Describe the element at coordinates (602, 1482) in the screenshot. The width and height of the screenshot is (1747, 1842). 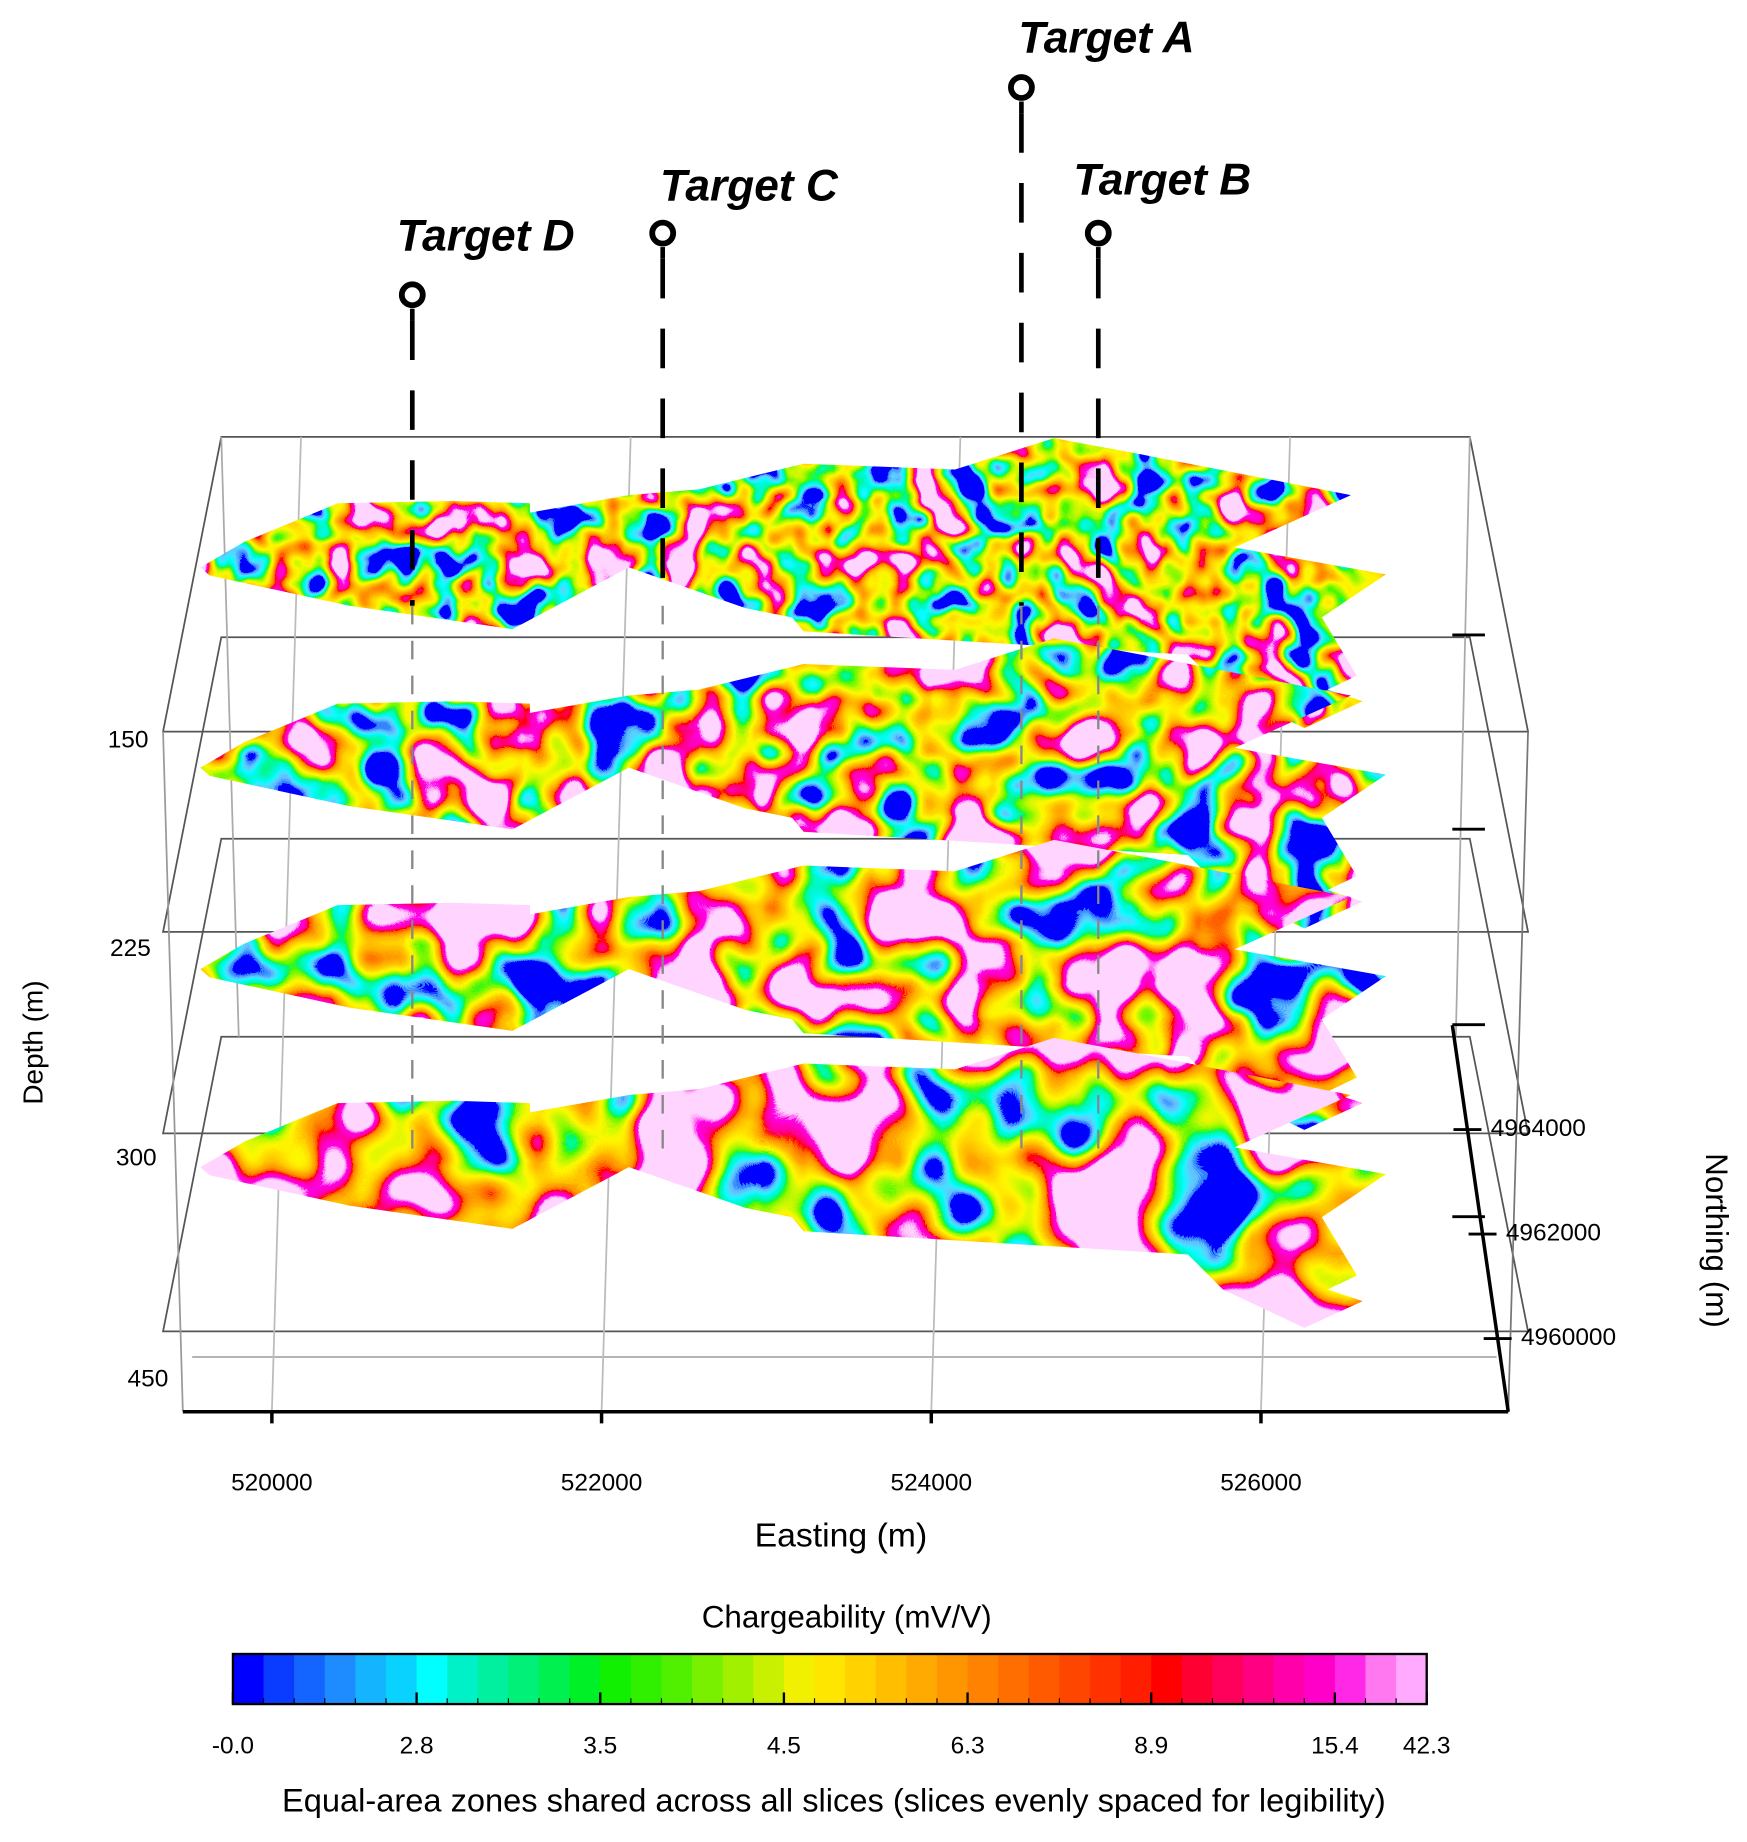
I see `x-tick-label: 522000` at that location.